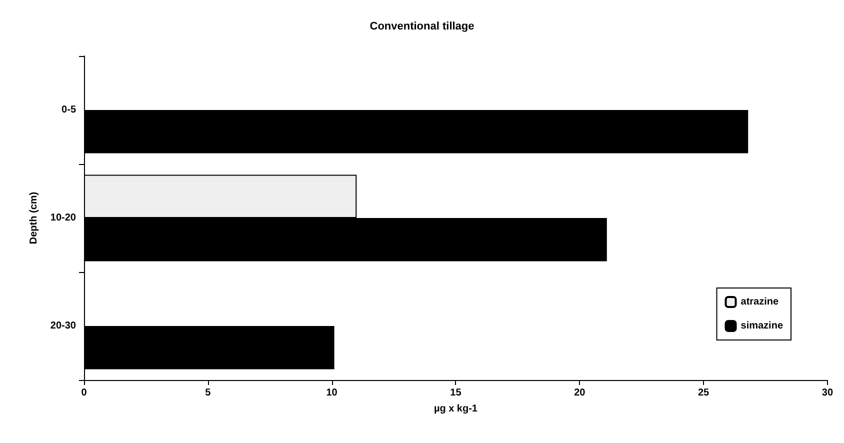 The width and height of the screenshot is (844, 443). I want to click on y-axis-title: Depth (cm), so click(34, 218).